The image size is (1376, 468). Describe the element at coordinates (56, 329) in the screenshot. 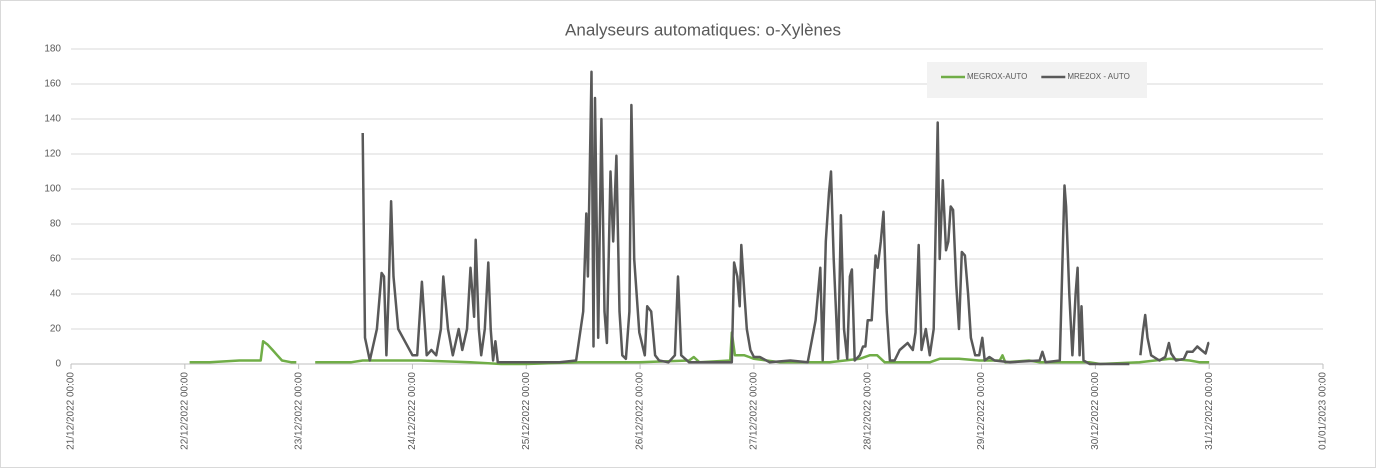

I see `y-tick-label: 20` at that location.